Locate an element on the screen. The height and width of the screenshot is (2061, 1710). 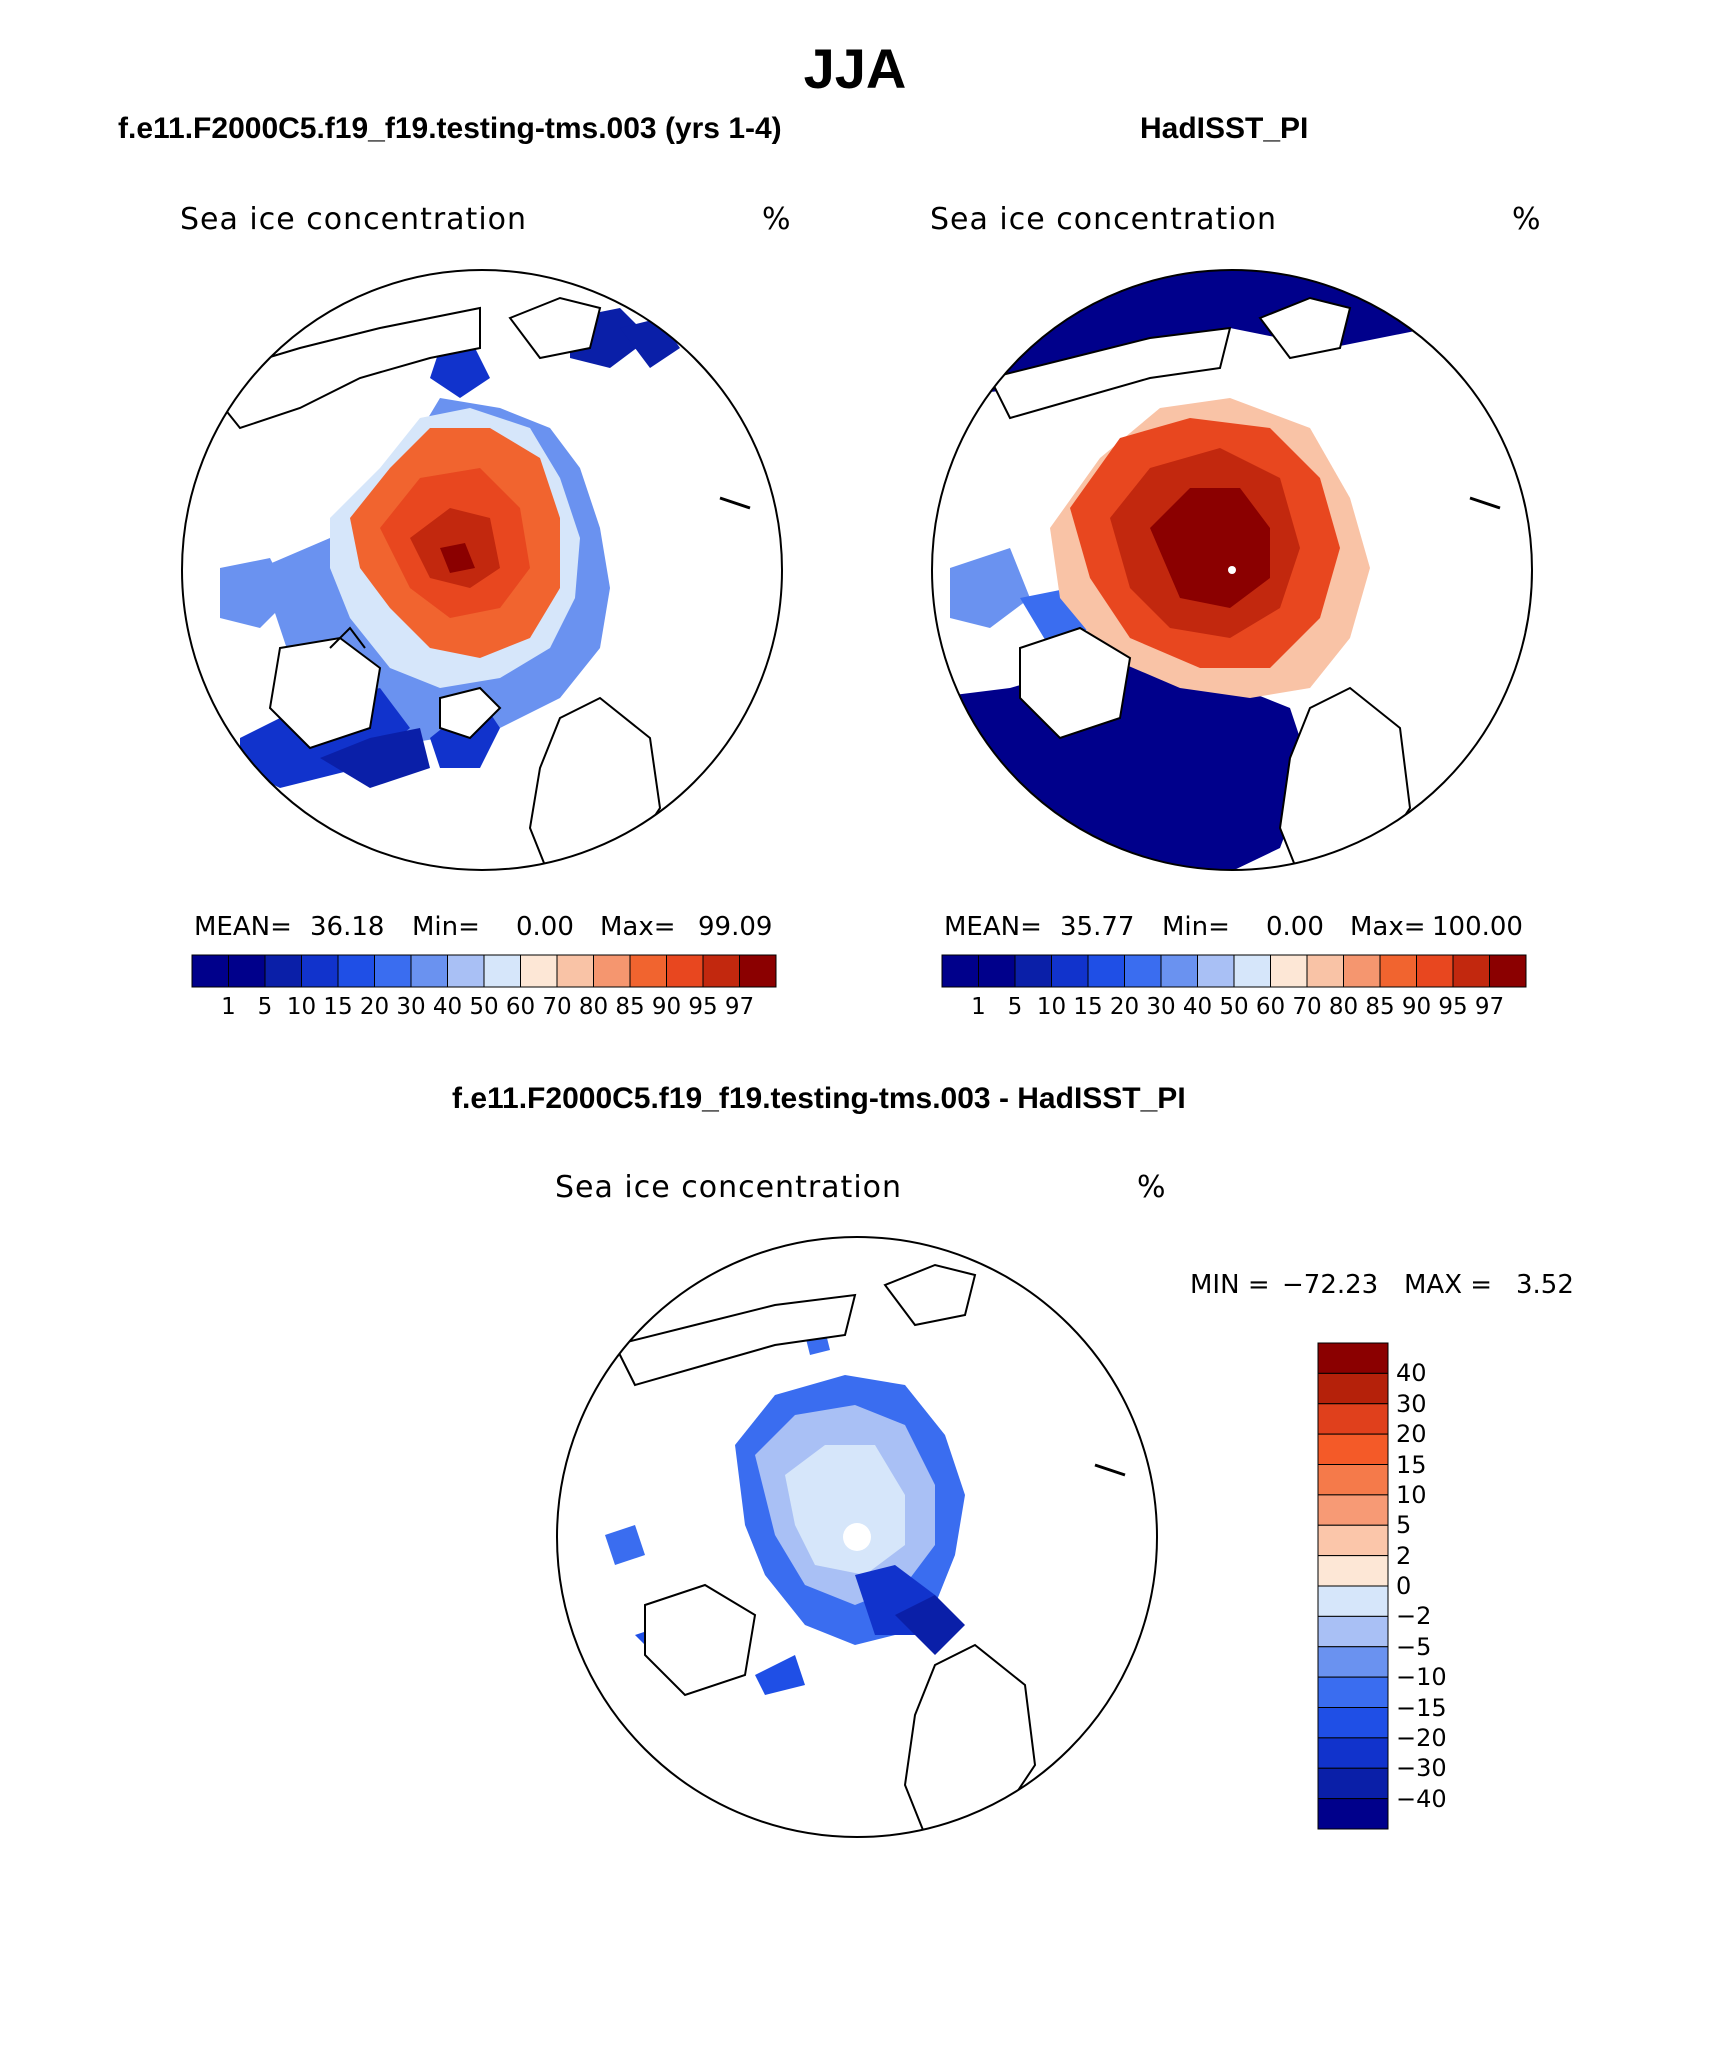
panel-obs-colorbar-tick-label: 97 is located at coordinates (1489, 1007).